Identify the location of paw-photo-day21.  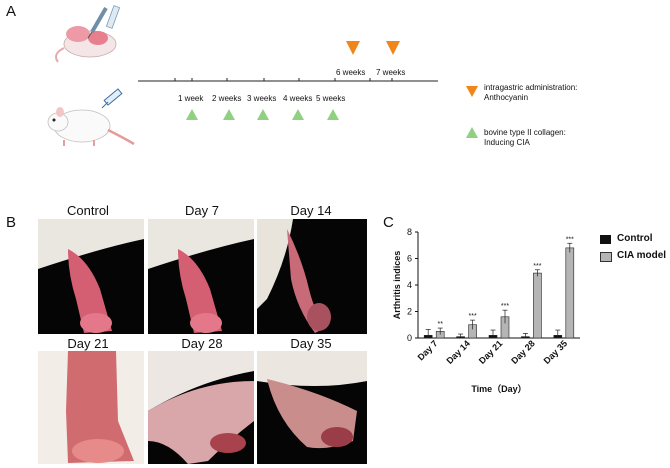
(91, 407).